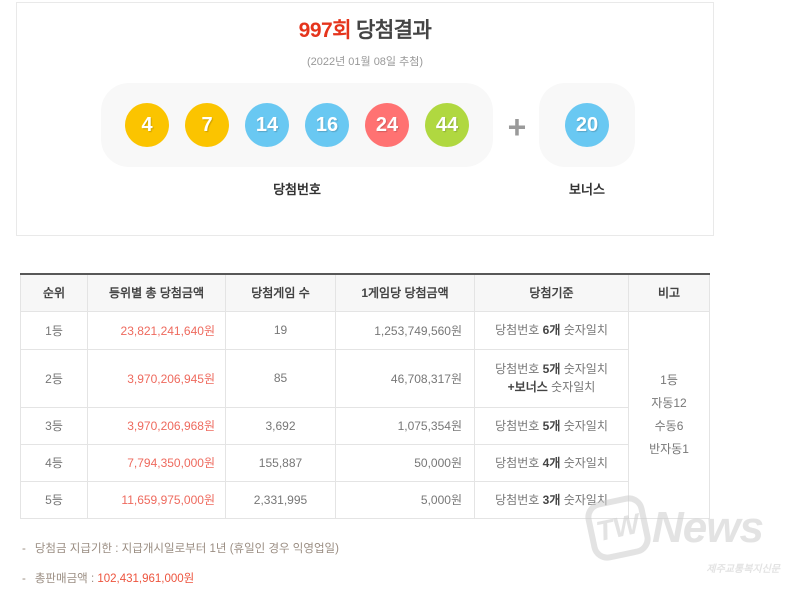  I want to click on total-amount-cell: 3,970,206,945원, so click(156, 378).